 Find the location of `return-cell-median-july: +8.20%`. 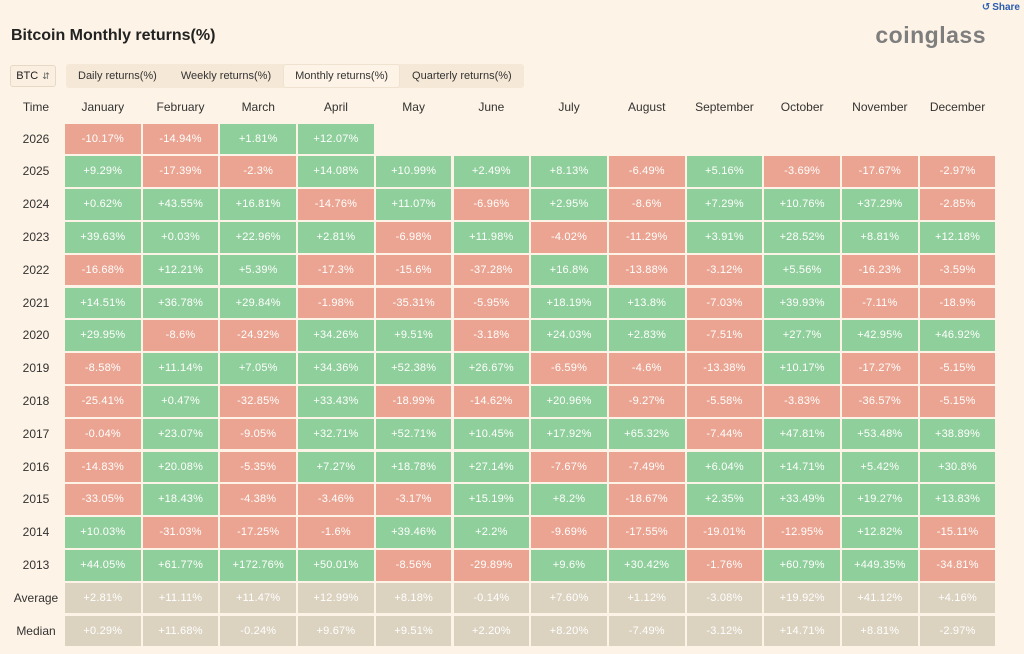

return-cell-median-july: +8.20% is located at coordinates (569, 631).